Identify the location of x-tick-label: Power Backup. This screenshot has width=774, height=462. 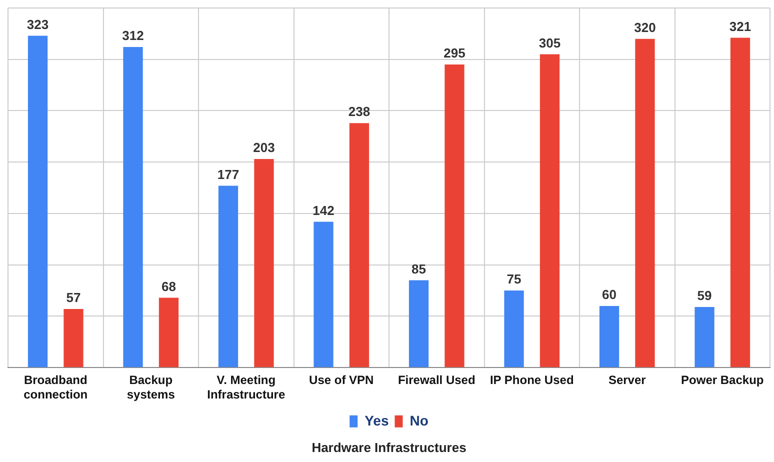
(722, 380).